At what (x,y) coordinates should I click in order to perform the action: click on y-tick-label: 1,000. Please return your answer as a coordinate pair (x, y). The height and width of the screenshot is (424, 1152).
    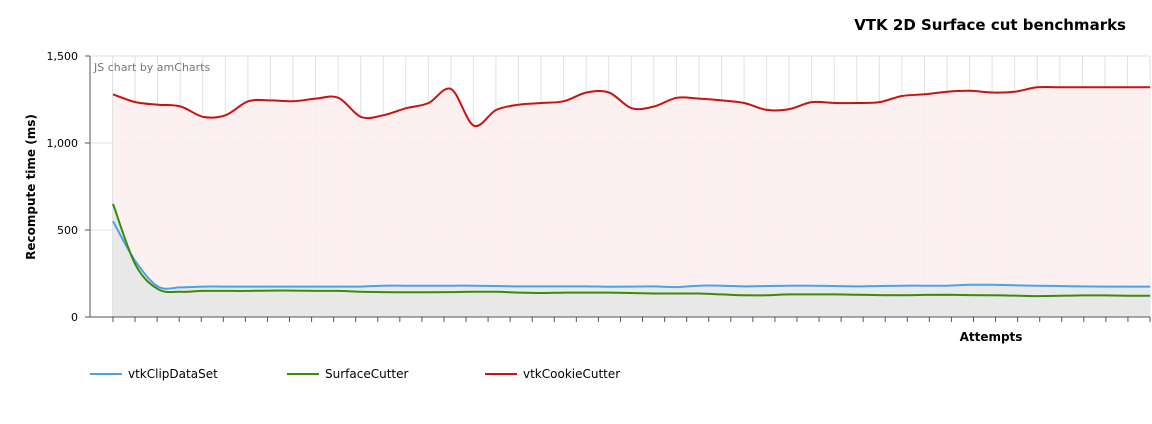
    Looking at the image, I should click on (63, 143).